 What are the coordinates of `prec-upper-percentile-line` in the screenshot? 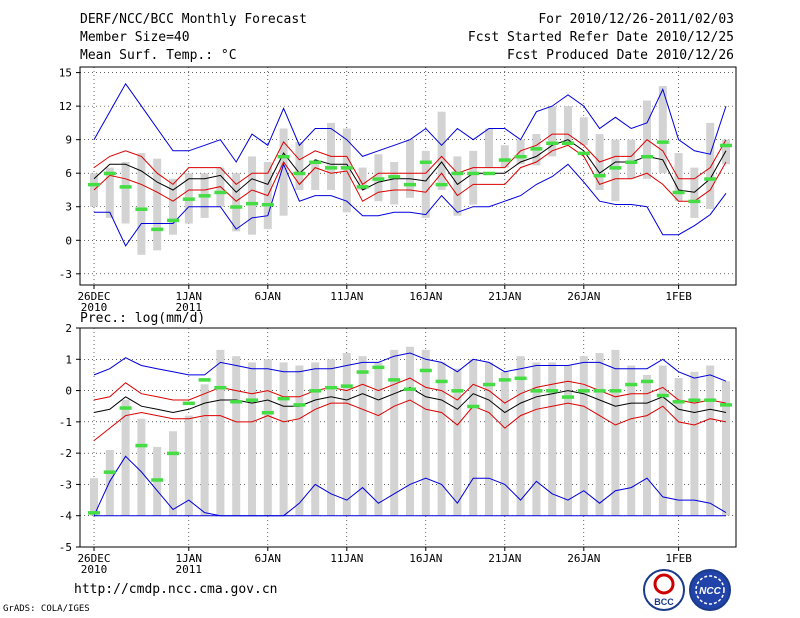 It's located at (410, 390).